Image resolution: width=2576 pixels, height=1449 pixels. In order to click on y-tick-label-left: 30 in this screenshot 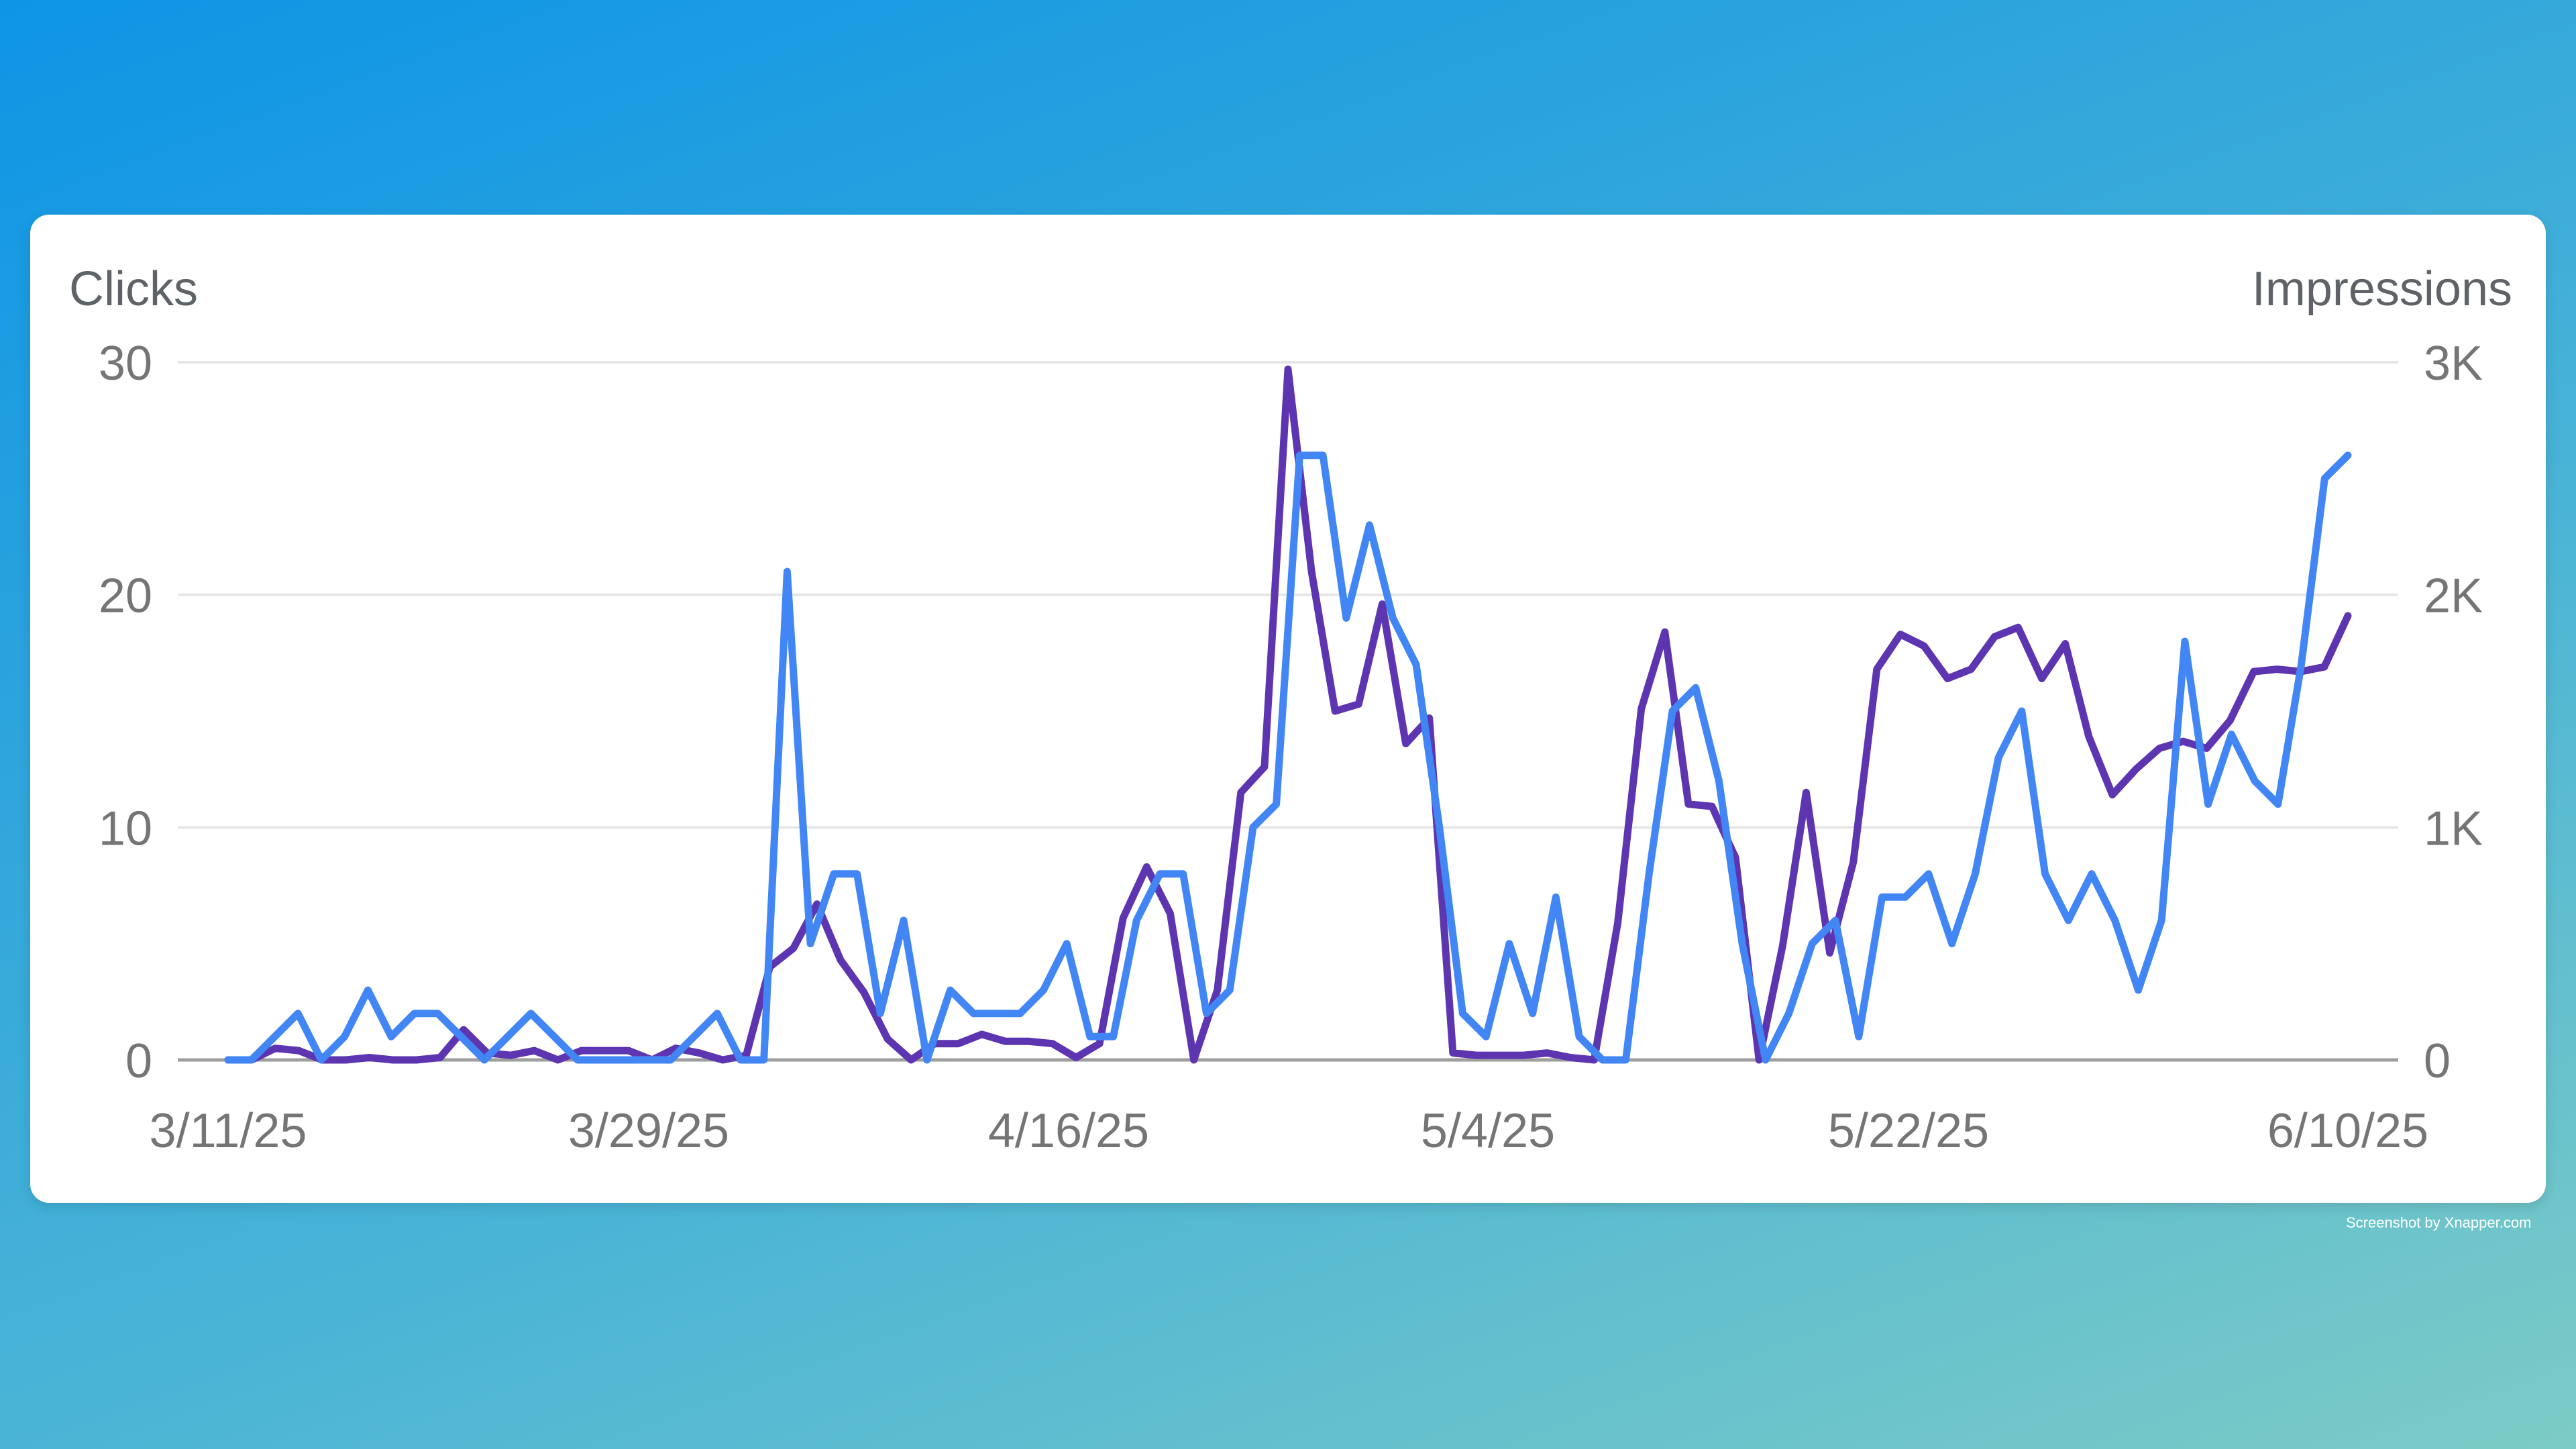, I will do `click(125, 363)`.